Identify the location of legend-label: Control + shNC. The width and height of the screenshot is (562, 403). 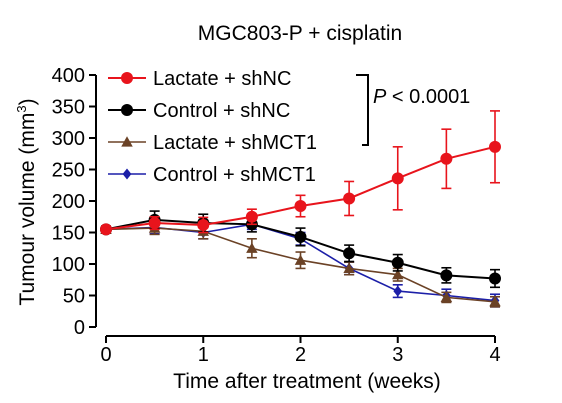
(221, 111).